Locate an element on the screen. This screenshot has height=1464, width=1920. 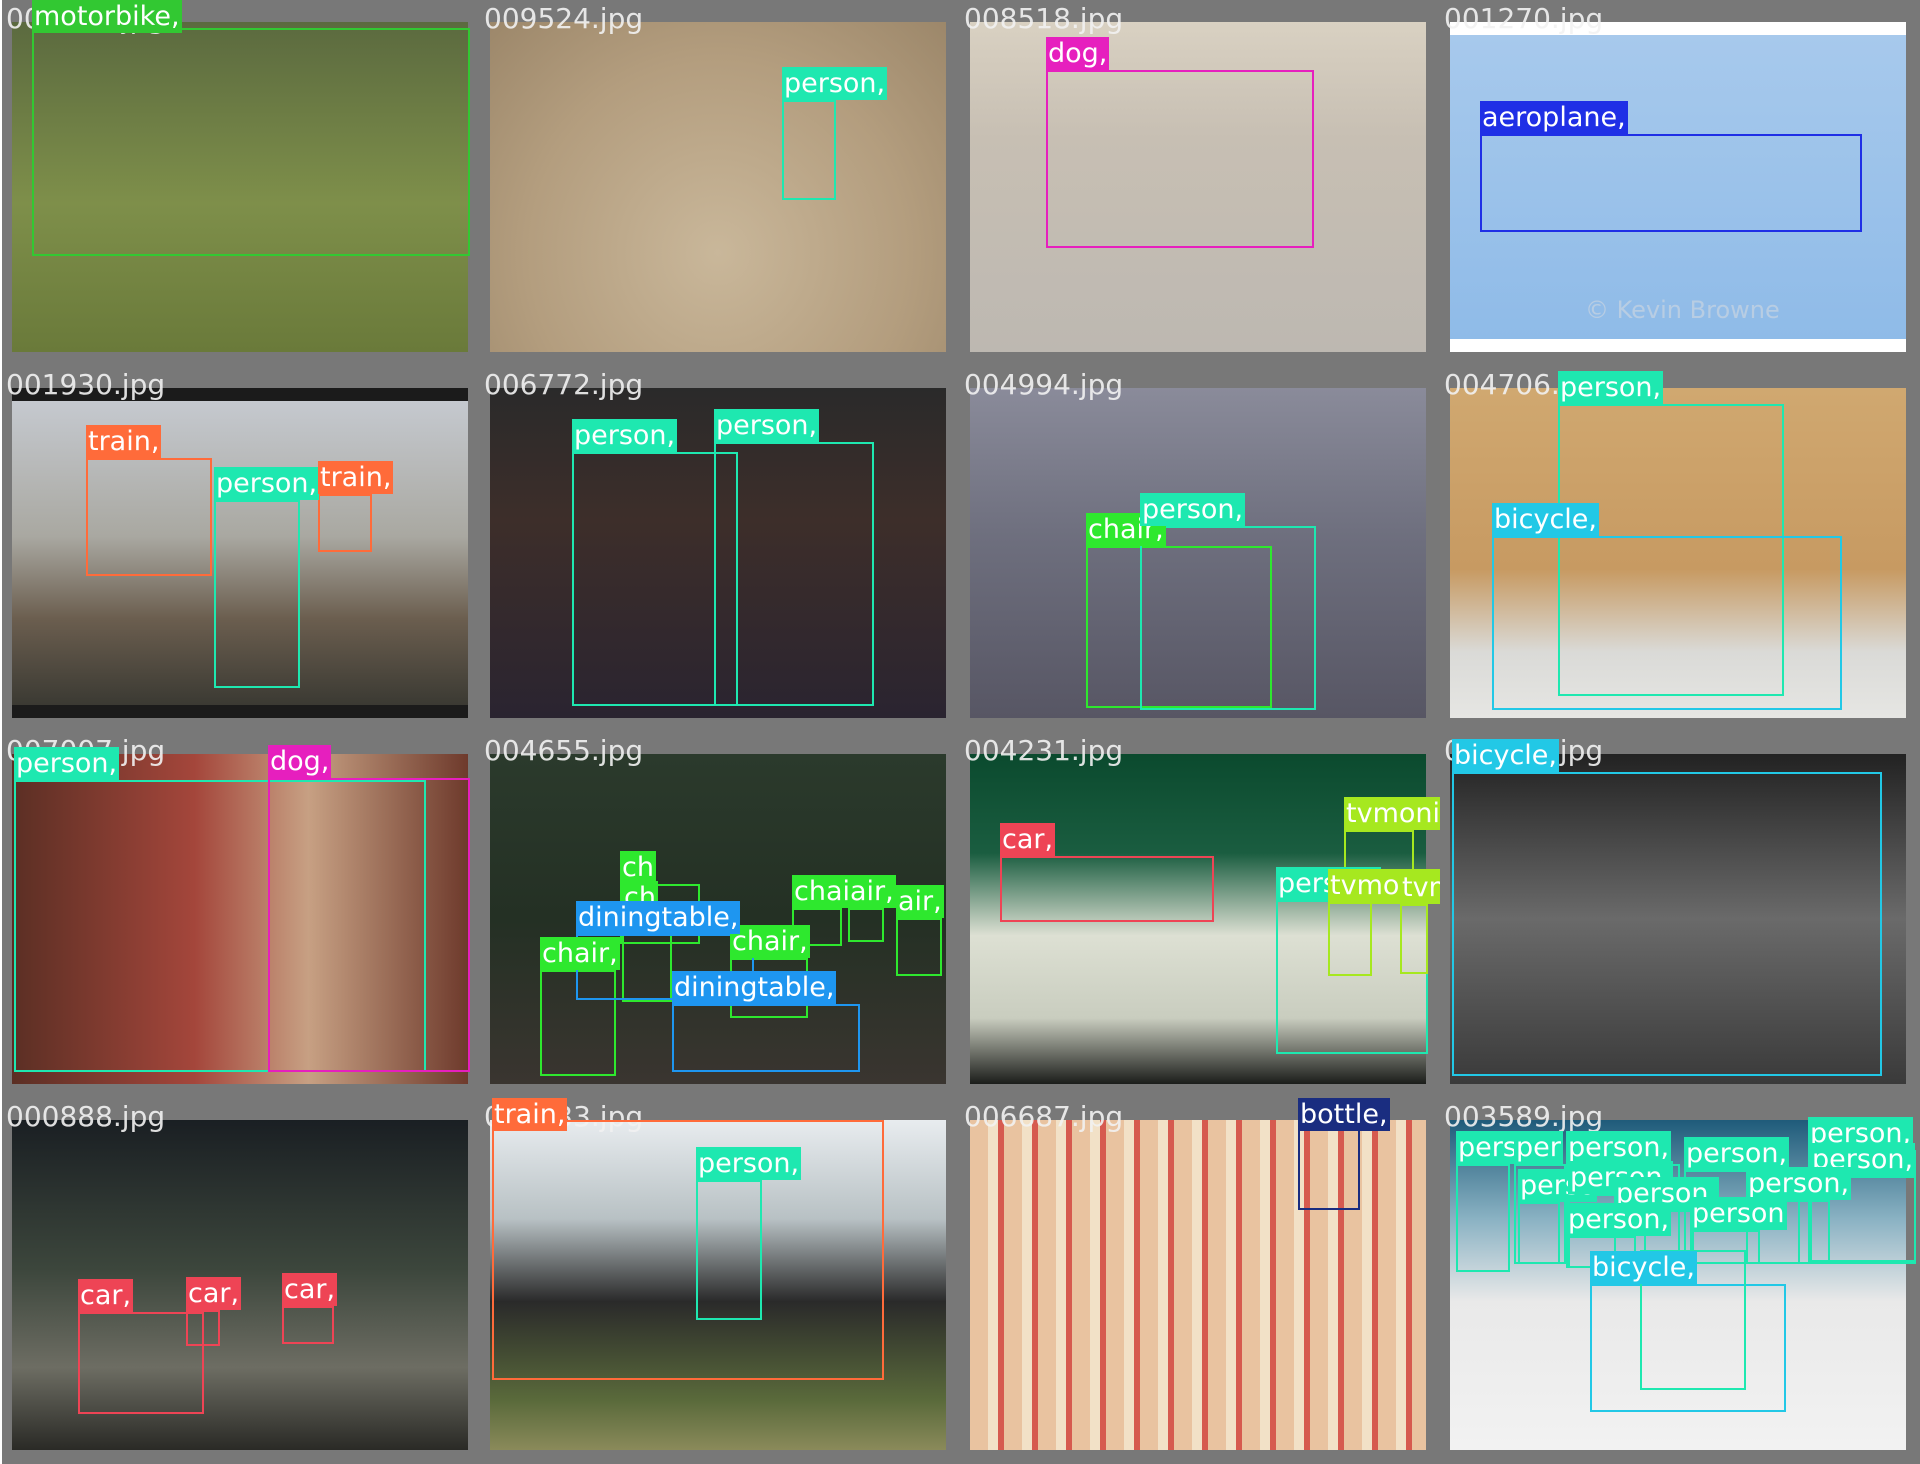
image-tile: 004706.jpg person, bicycle, is located at coordinates (1680, 549).